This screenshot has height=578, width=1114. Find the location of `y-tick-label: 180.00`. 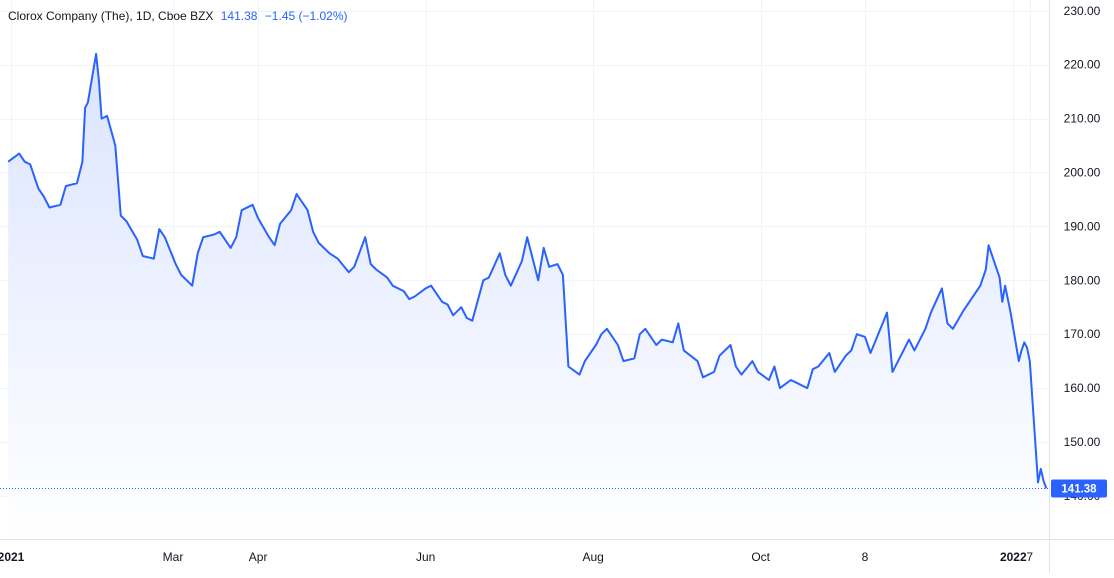

y-tick-label: 180.00 is located at coordinates (1082, 280).